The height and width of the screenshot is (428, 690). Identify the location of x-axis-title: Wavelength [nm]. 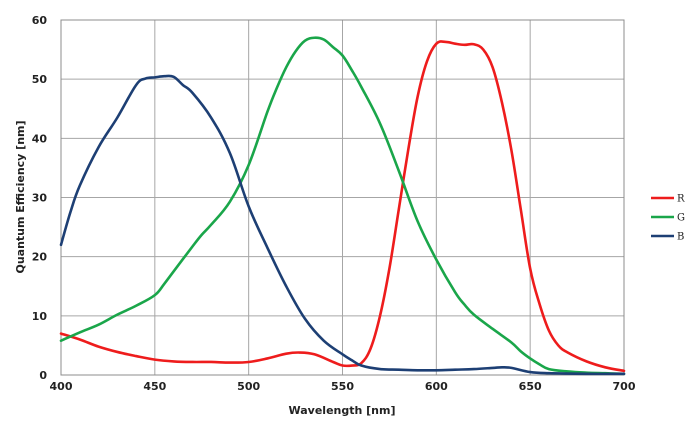
(342, 410).